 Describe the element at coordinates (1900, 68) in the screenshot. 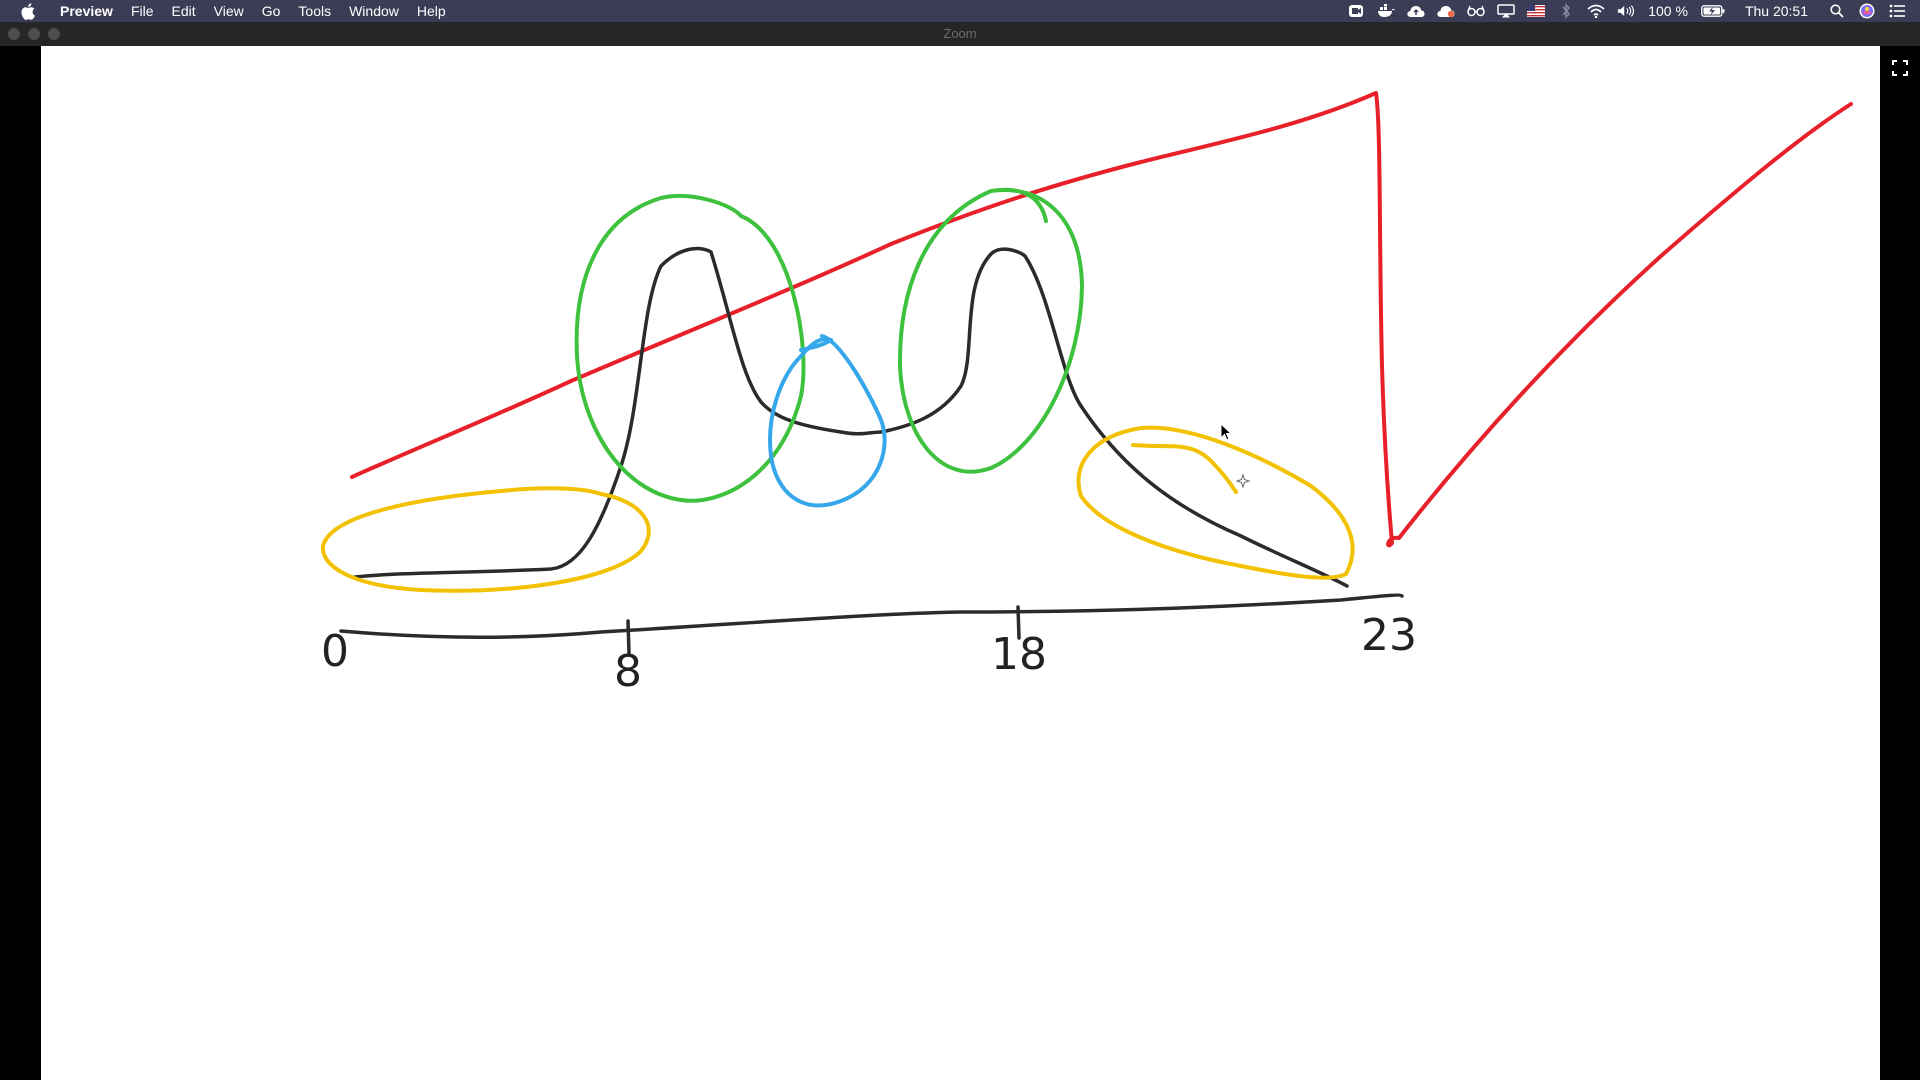

I see `fullscreen-icon` at that location.